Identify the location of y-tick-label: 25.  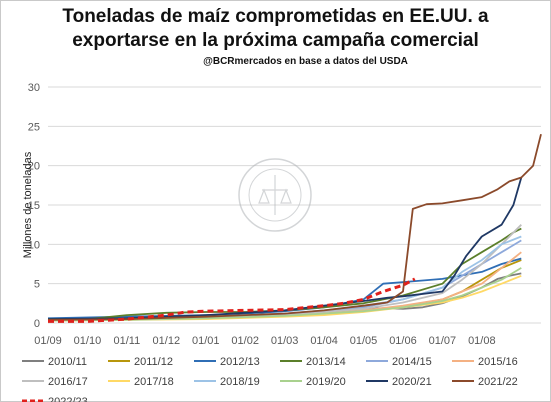
(34, 127).